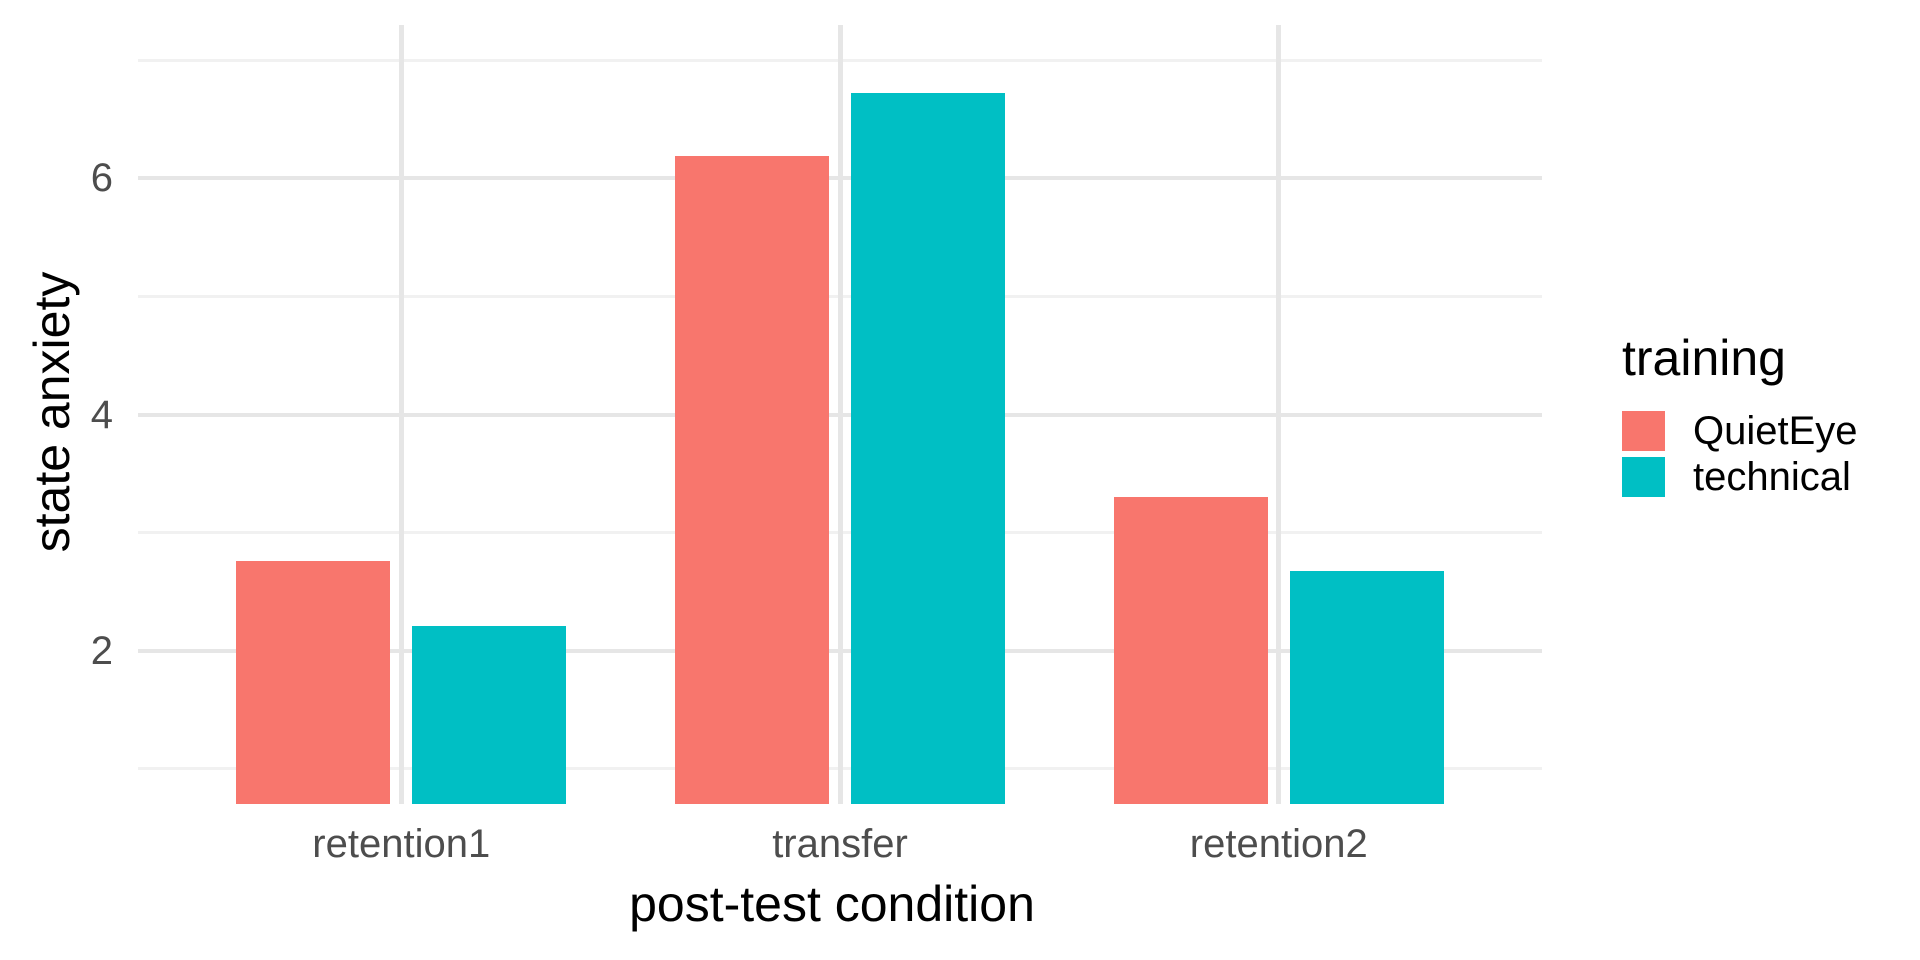 The image size is (1920, 960). Describe the element at coordinates (832, 904) in the screenshot. I see `x-axis-title: post-test condition` at that location.